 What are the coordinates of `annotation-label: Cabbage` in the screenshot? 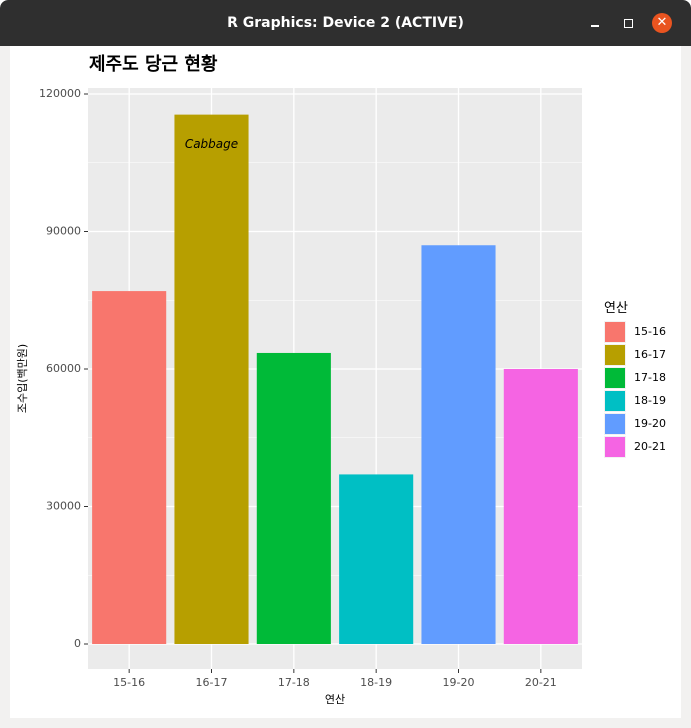 It's located at (211, 144).